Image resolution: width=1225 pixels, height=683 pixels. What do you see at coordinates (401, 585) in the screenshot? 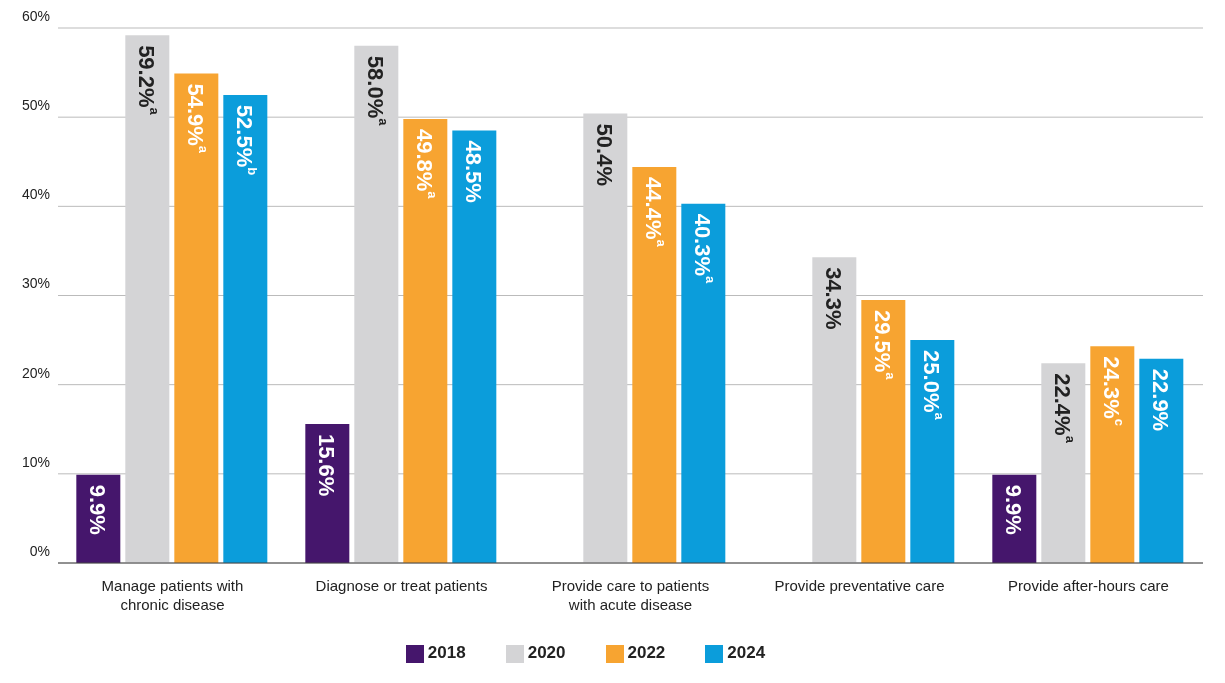
I see `x-tick-label: Diagnose or treat patients` at bounding box center [401, 585].